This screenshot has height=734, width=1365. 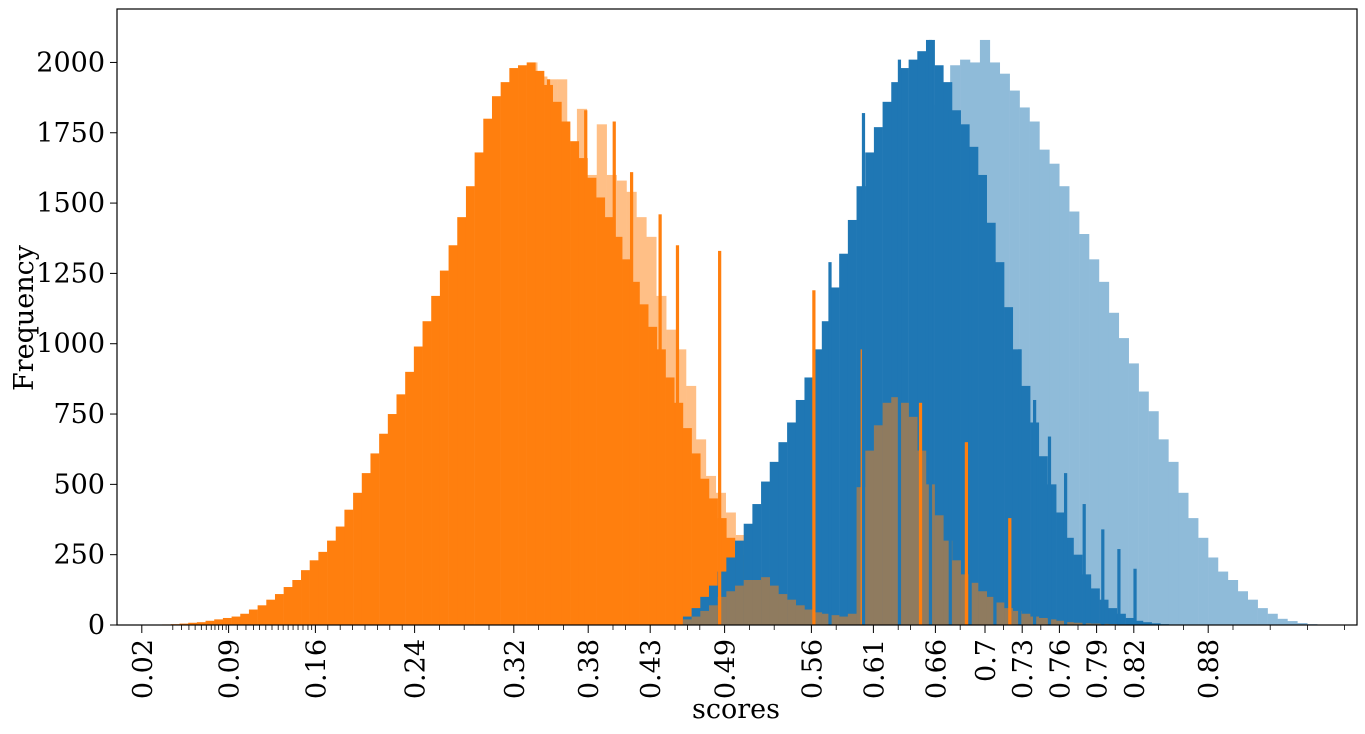 I want to click on x-tick-label: 0.61, so click(x=874, y=669).